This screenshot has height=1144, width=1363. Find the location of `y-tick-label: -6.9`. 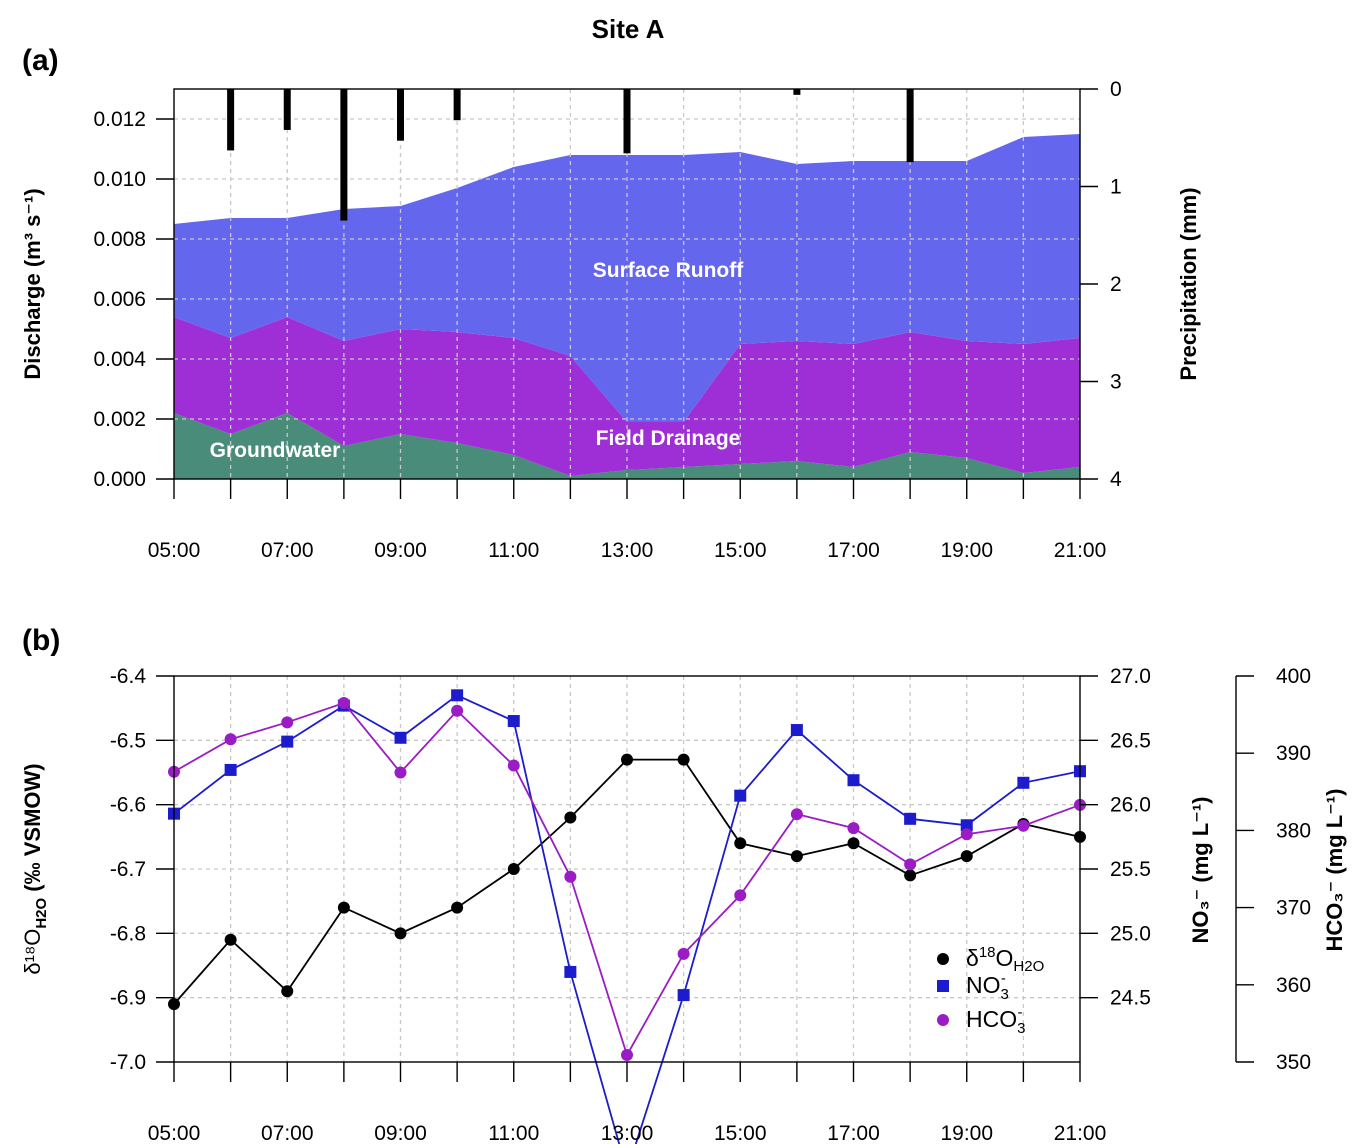

y-tick-label: -6.9 is located at coordinates (128, 998).